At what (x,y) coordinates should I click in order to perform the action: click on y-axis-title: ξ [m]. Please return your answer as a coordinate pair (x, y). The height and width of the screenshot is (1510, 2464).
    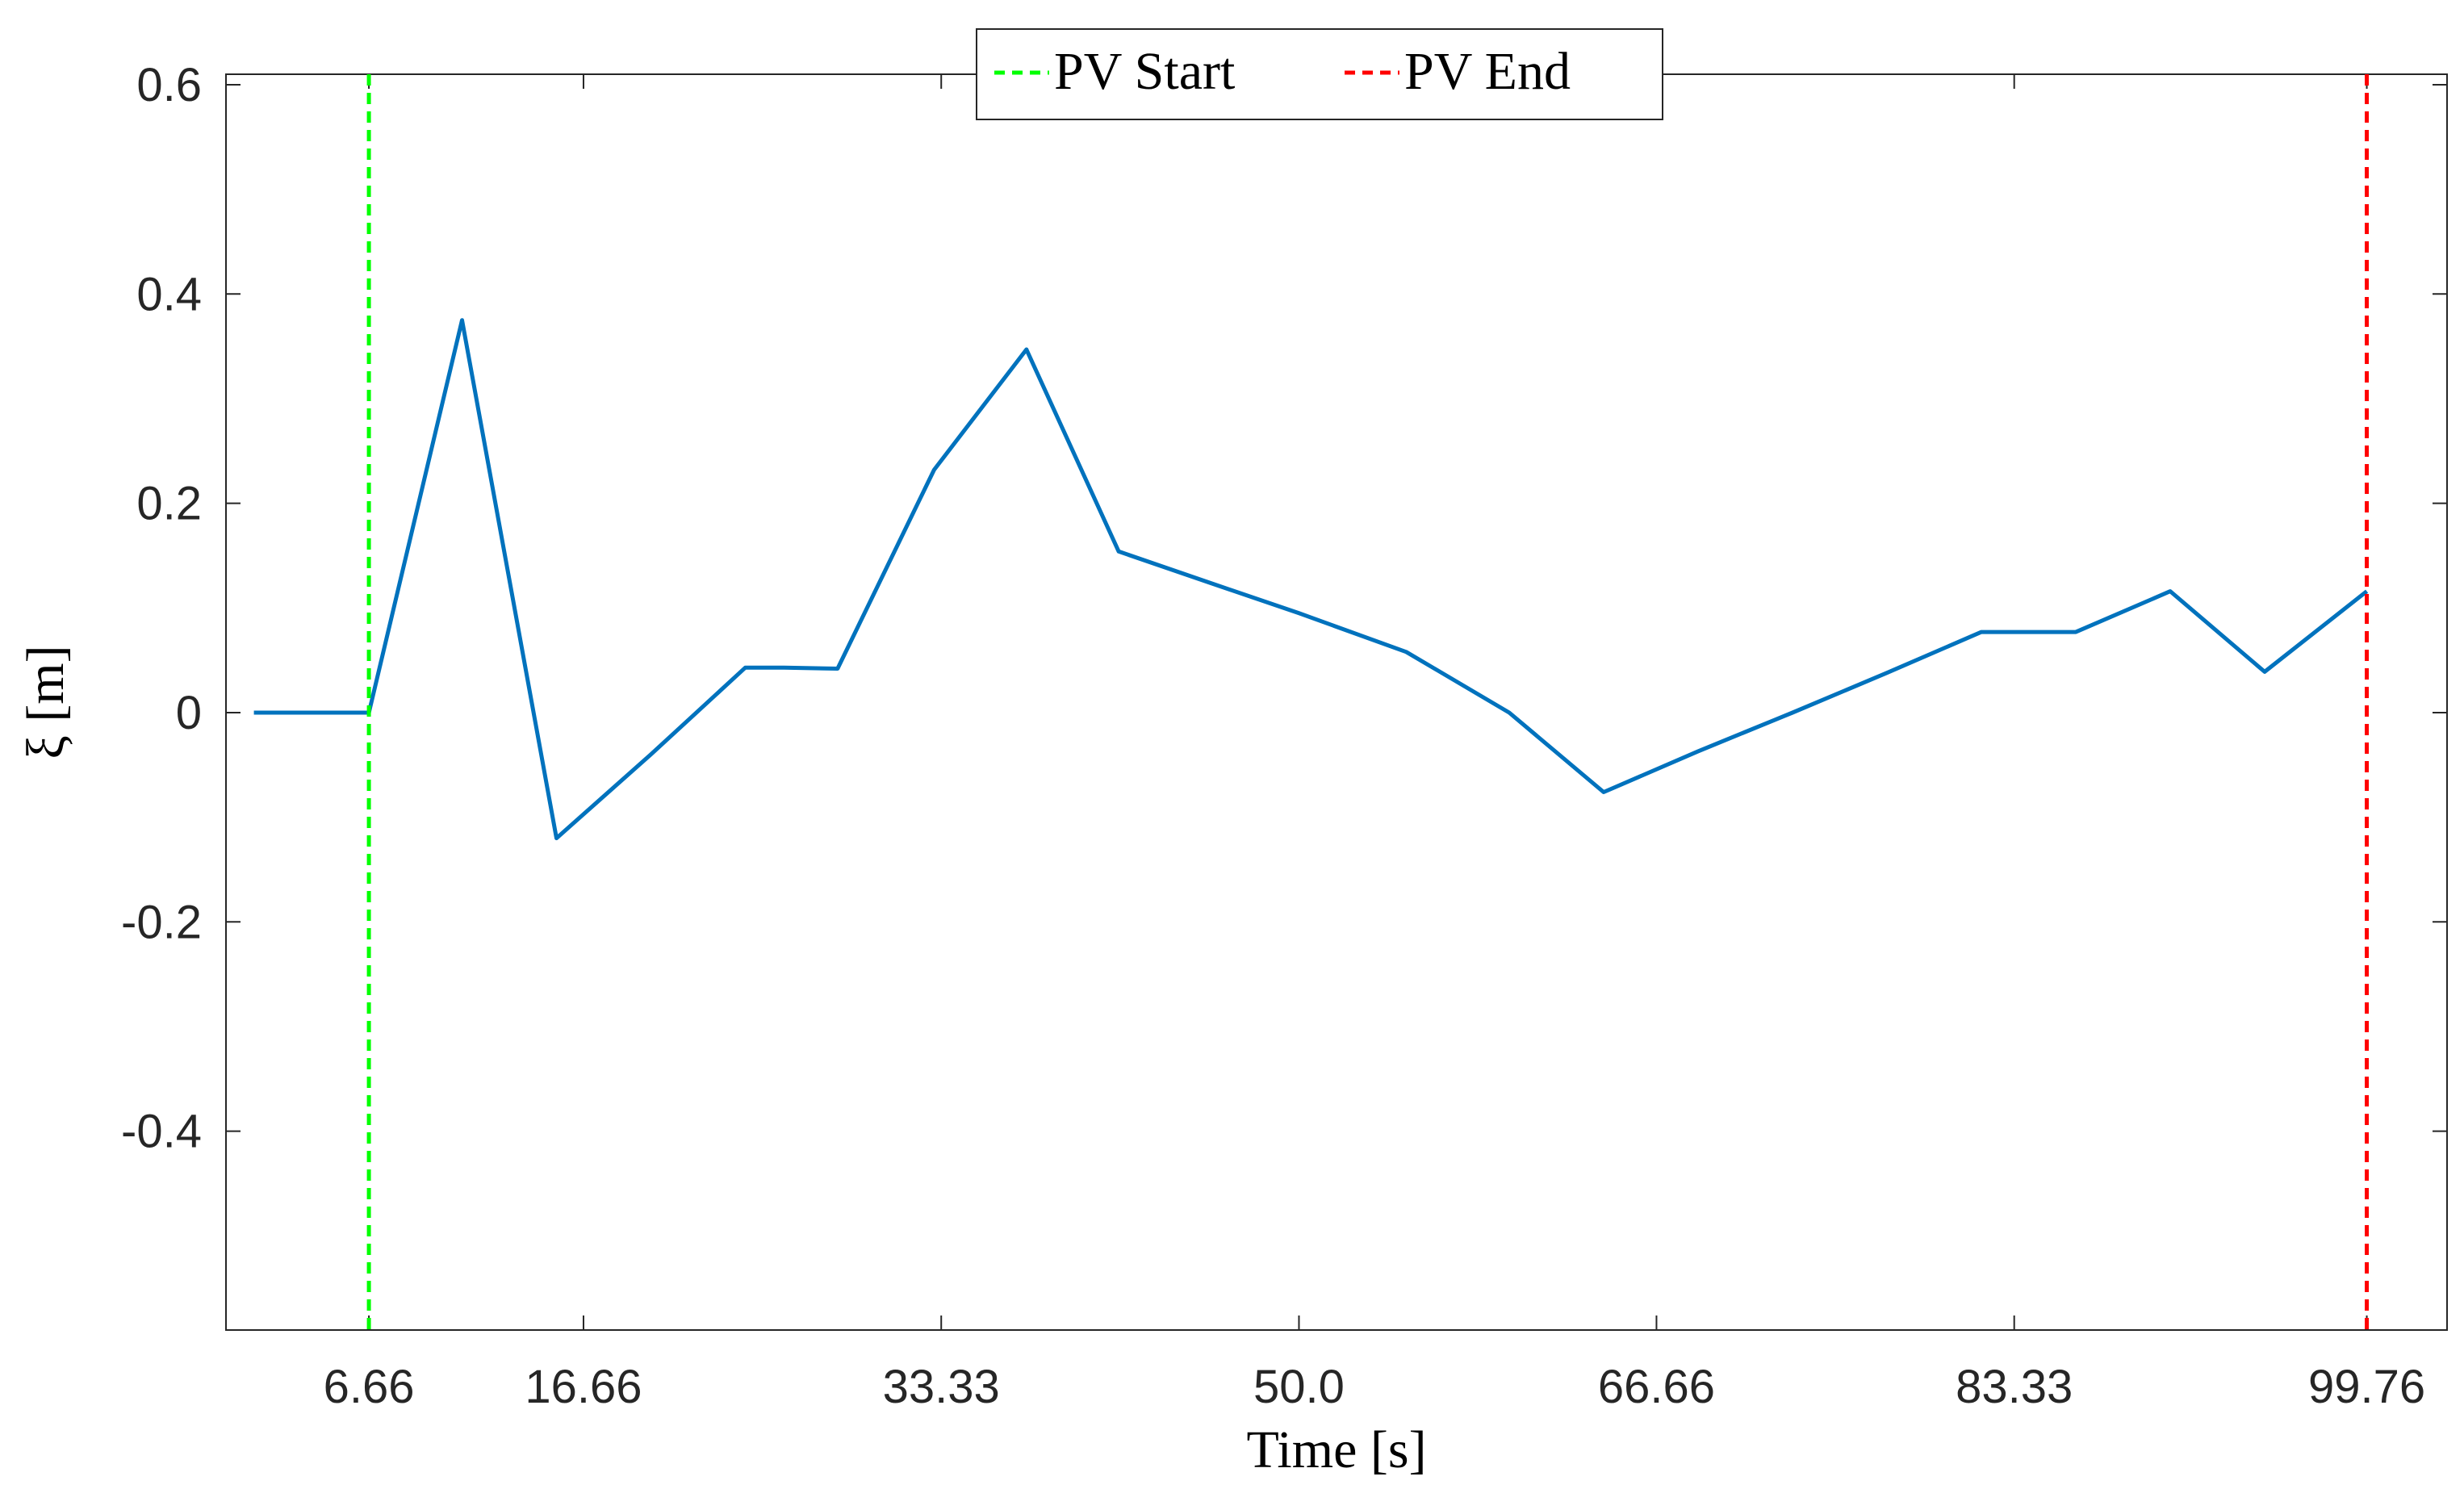
    Looking at the image, I should click on (45, 702).